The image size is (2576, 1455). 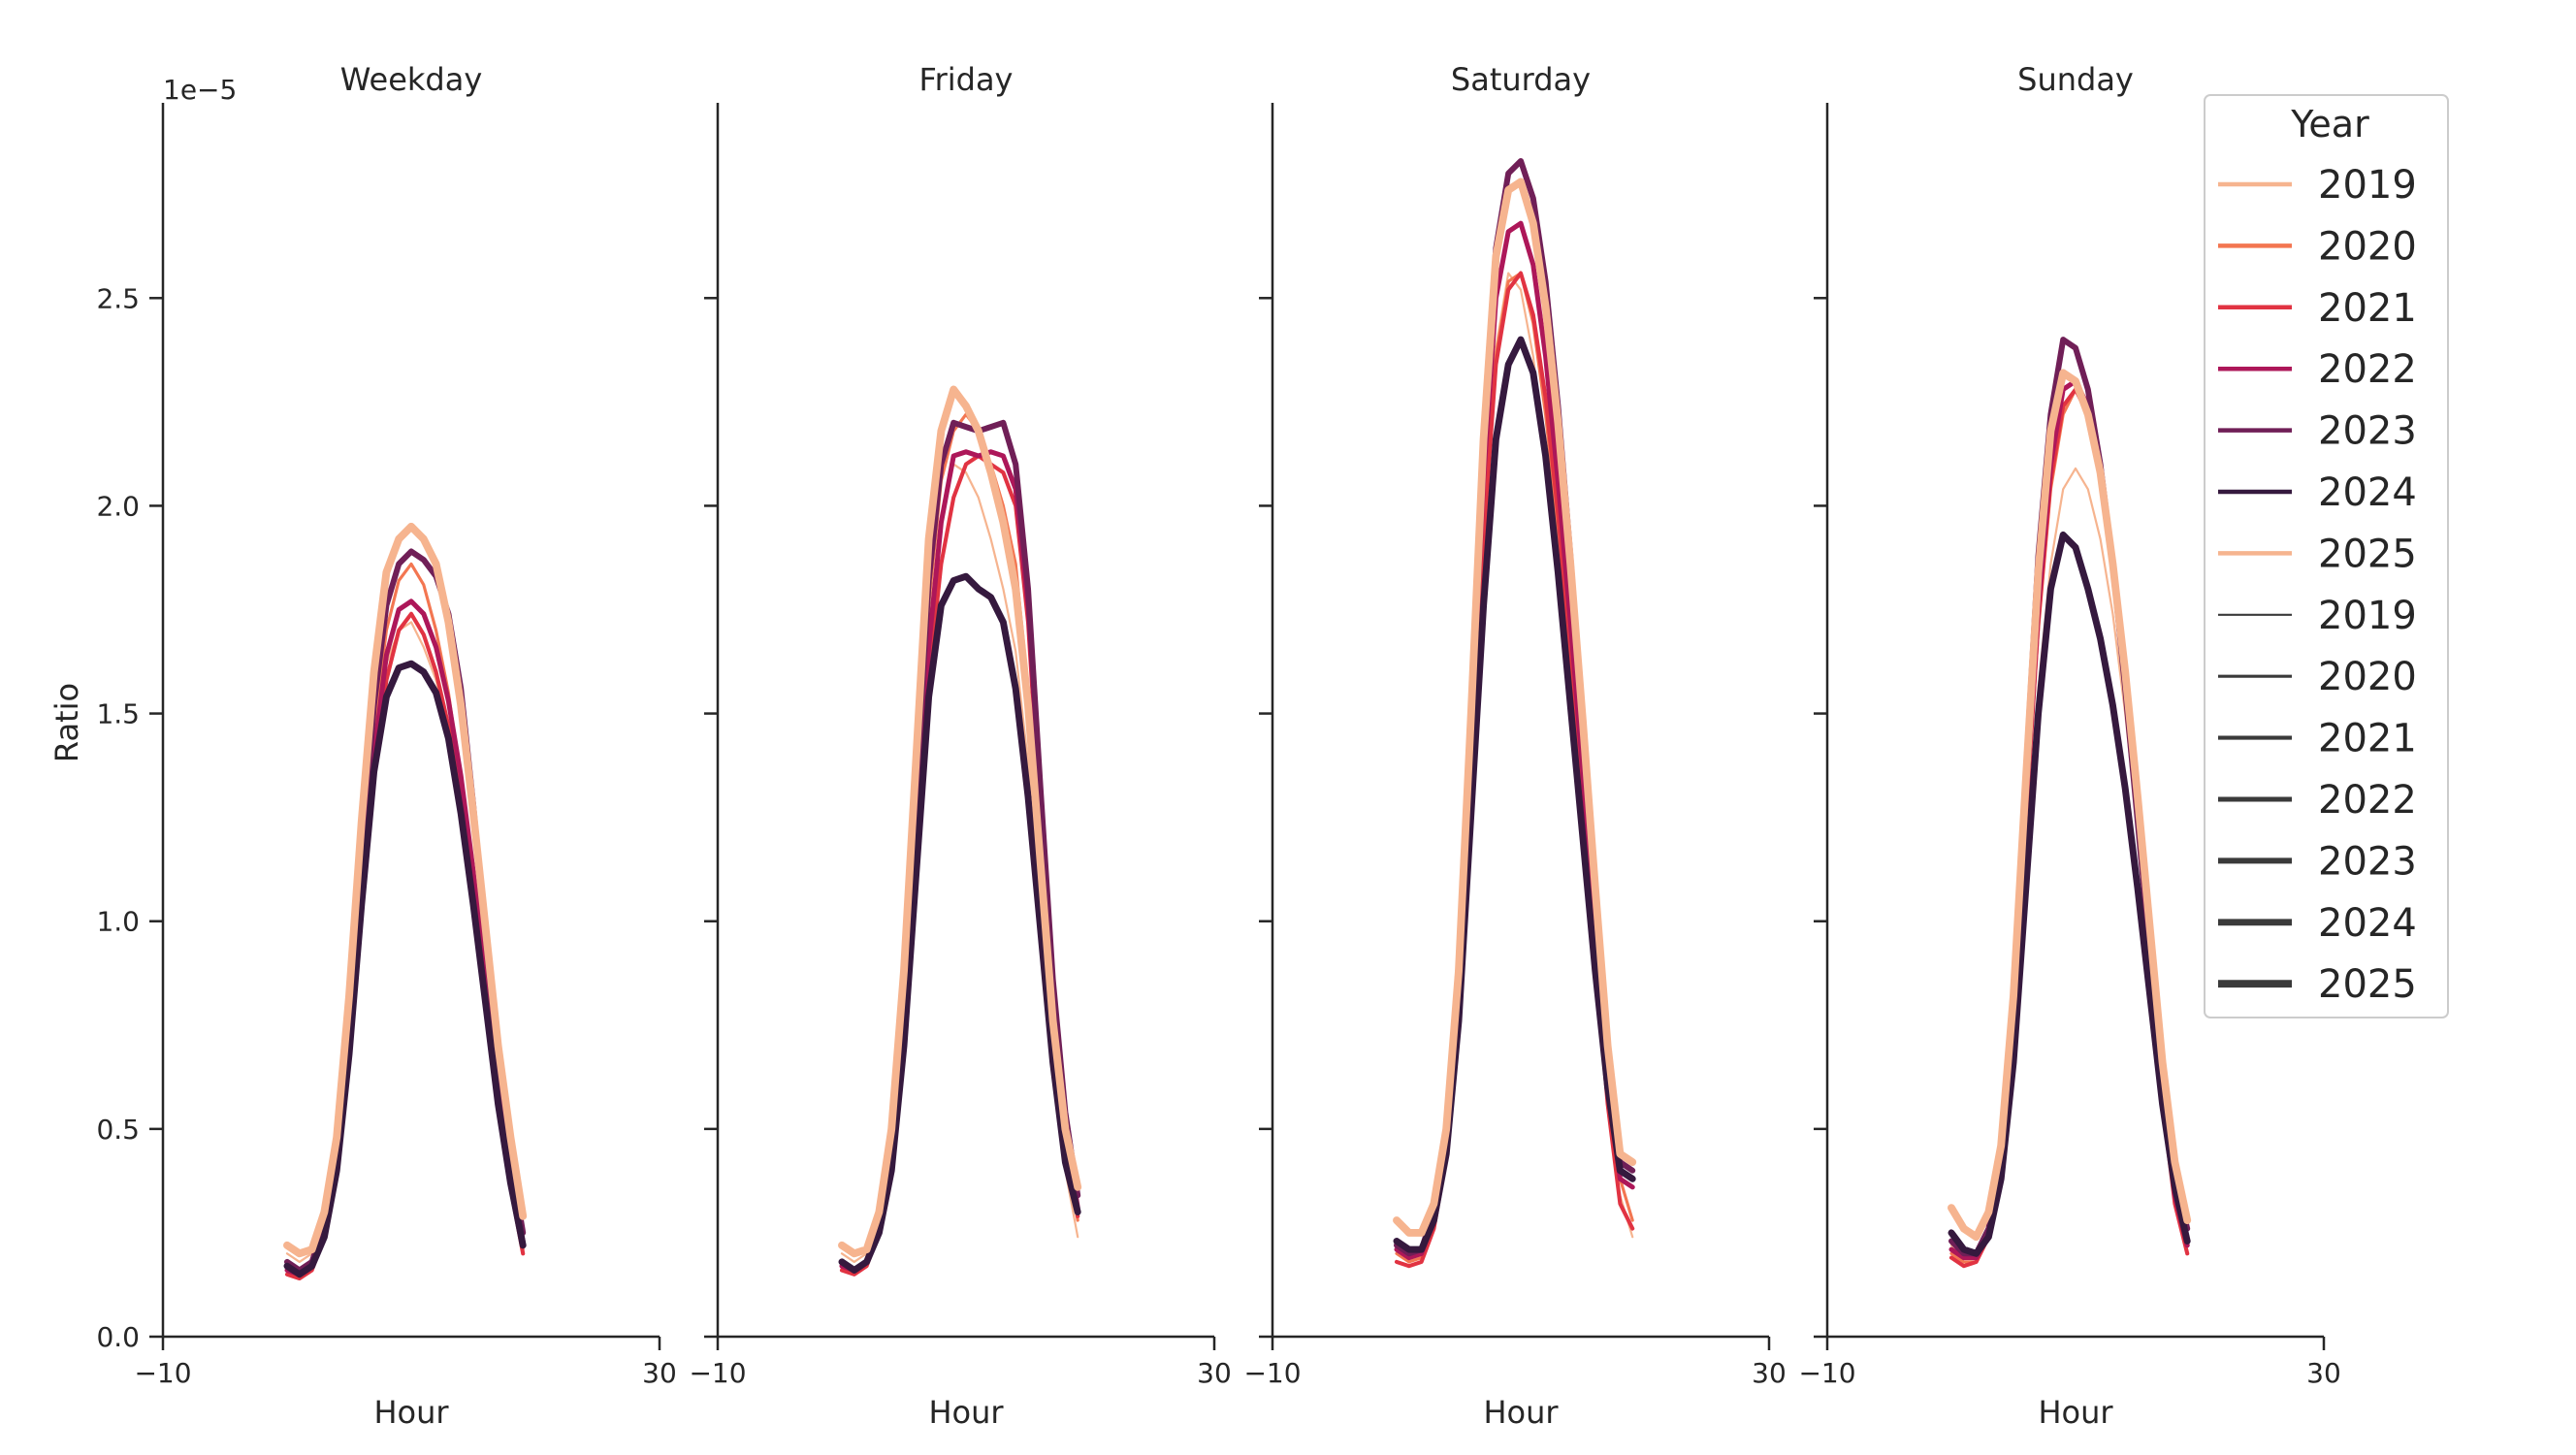 What do you see at coordinates (2329, 124) in the screenshot?
I see `legend-title: Year` at bounding box center [2329, 124].